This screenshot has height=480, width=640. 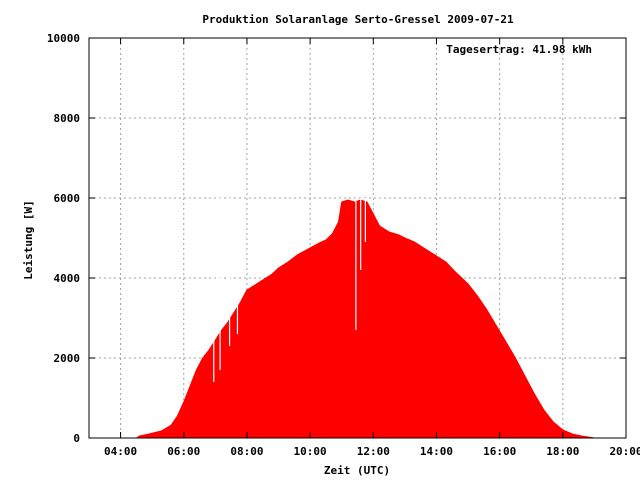 I want to click on x-tick-label-3: 10:00, so click(x=310, y=451).